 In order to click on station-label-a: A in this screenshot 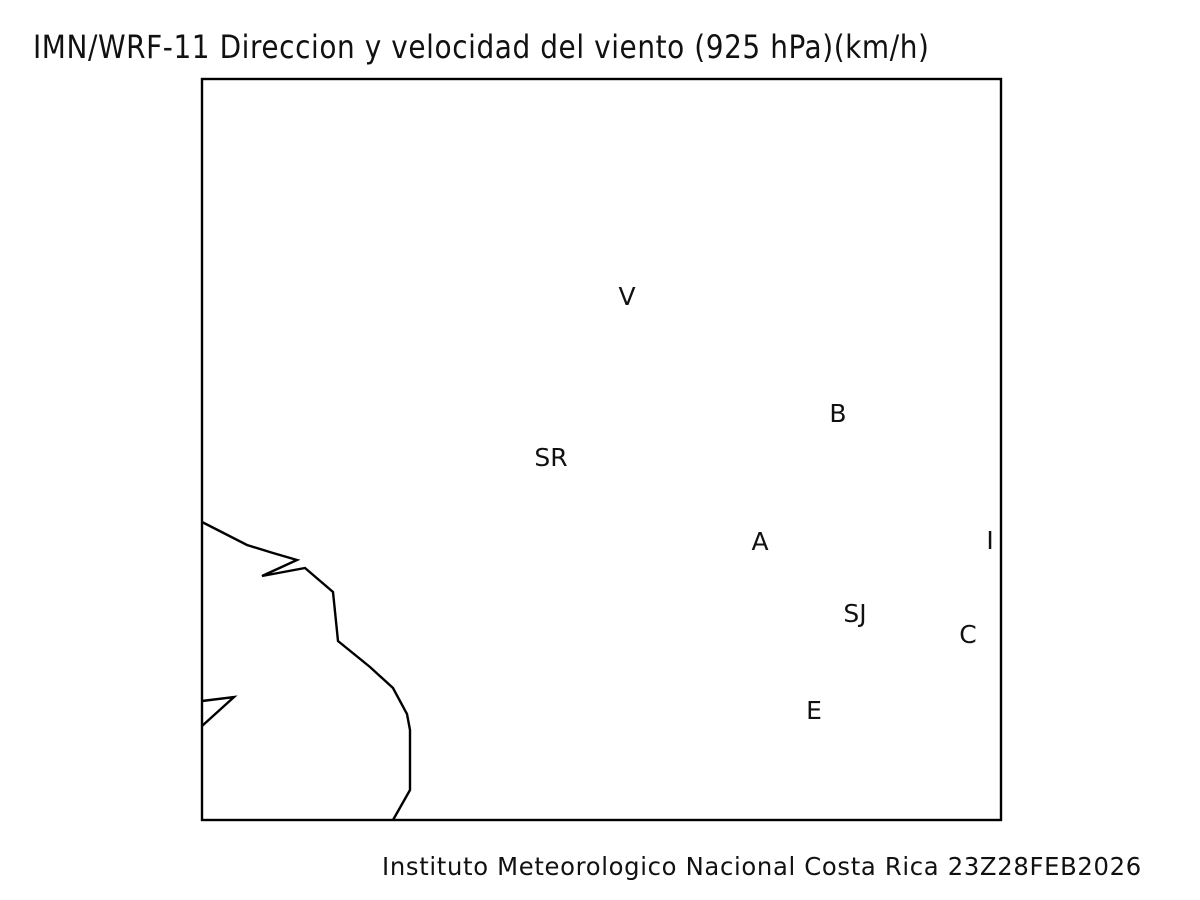, I will do `click(759, 541)`.